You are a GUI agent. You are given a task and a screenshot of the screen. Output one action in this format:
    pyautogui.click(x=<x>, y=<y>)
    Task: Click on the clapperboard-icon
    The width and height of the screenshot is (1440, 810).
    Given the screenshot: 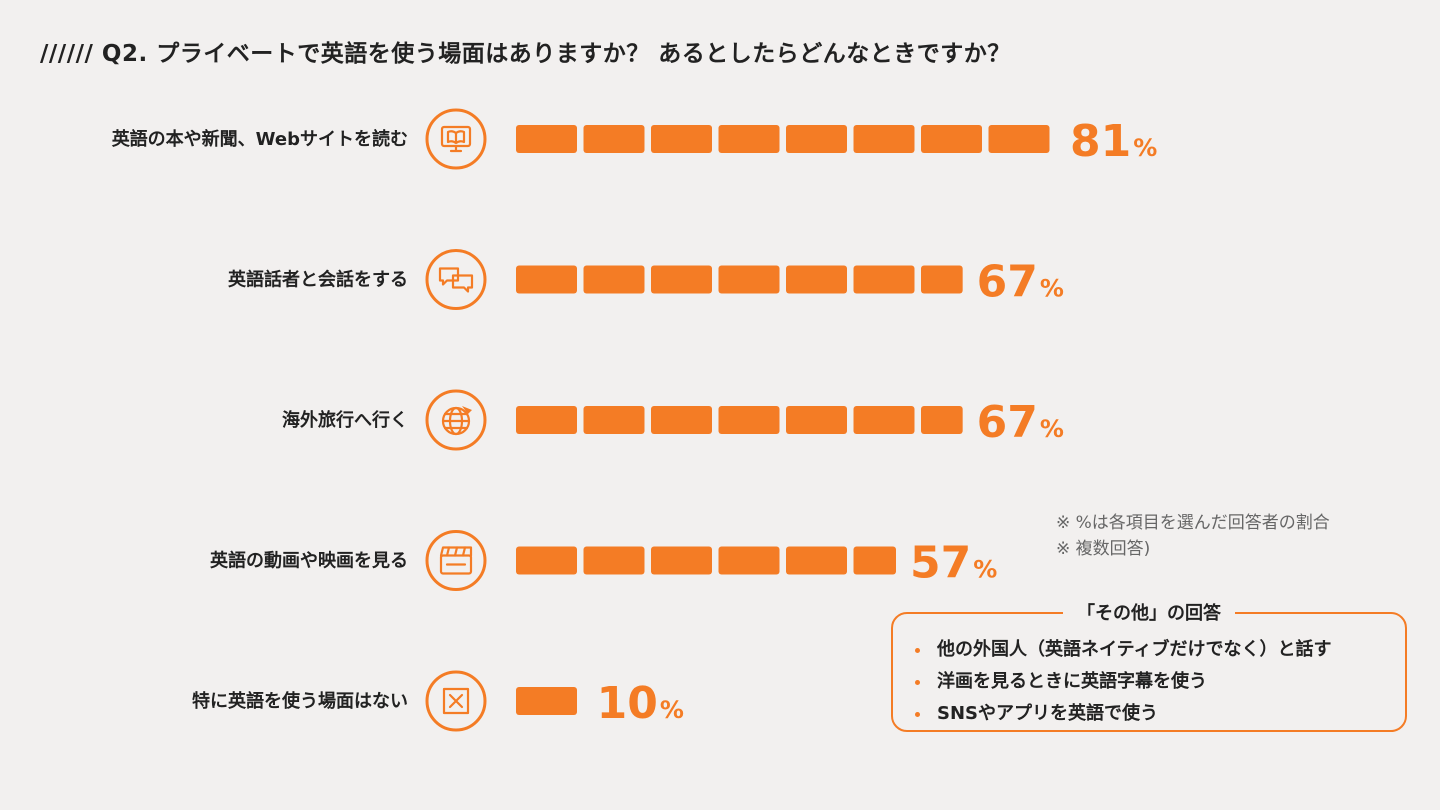 What is the action you would take?
    pyautogui.click(x=456, y=560)
    